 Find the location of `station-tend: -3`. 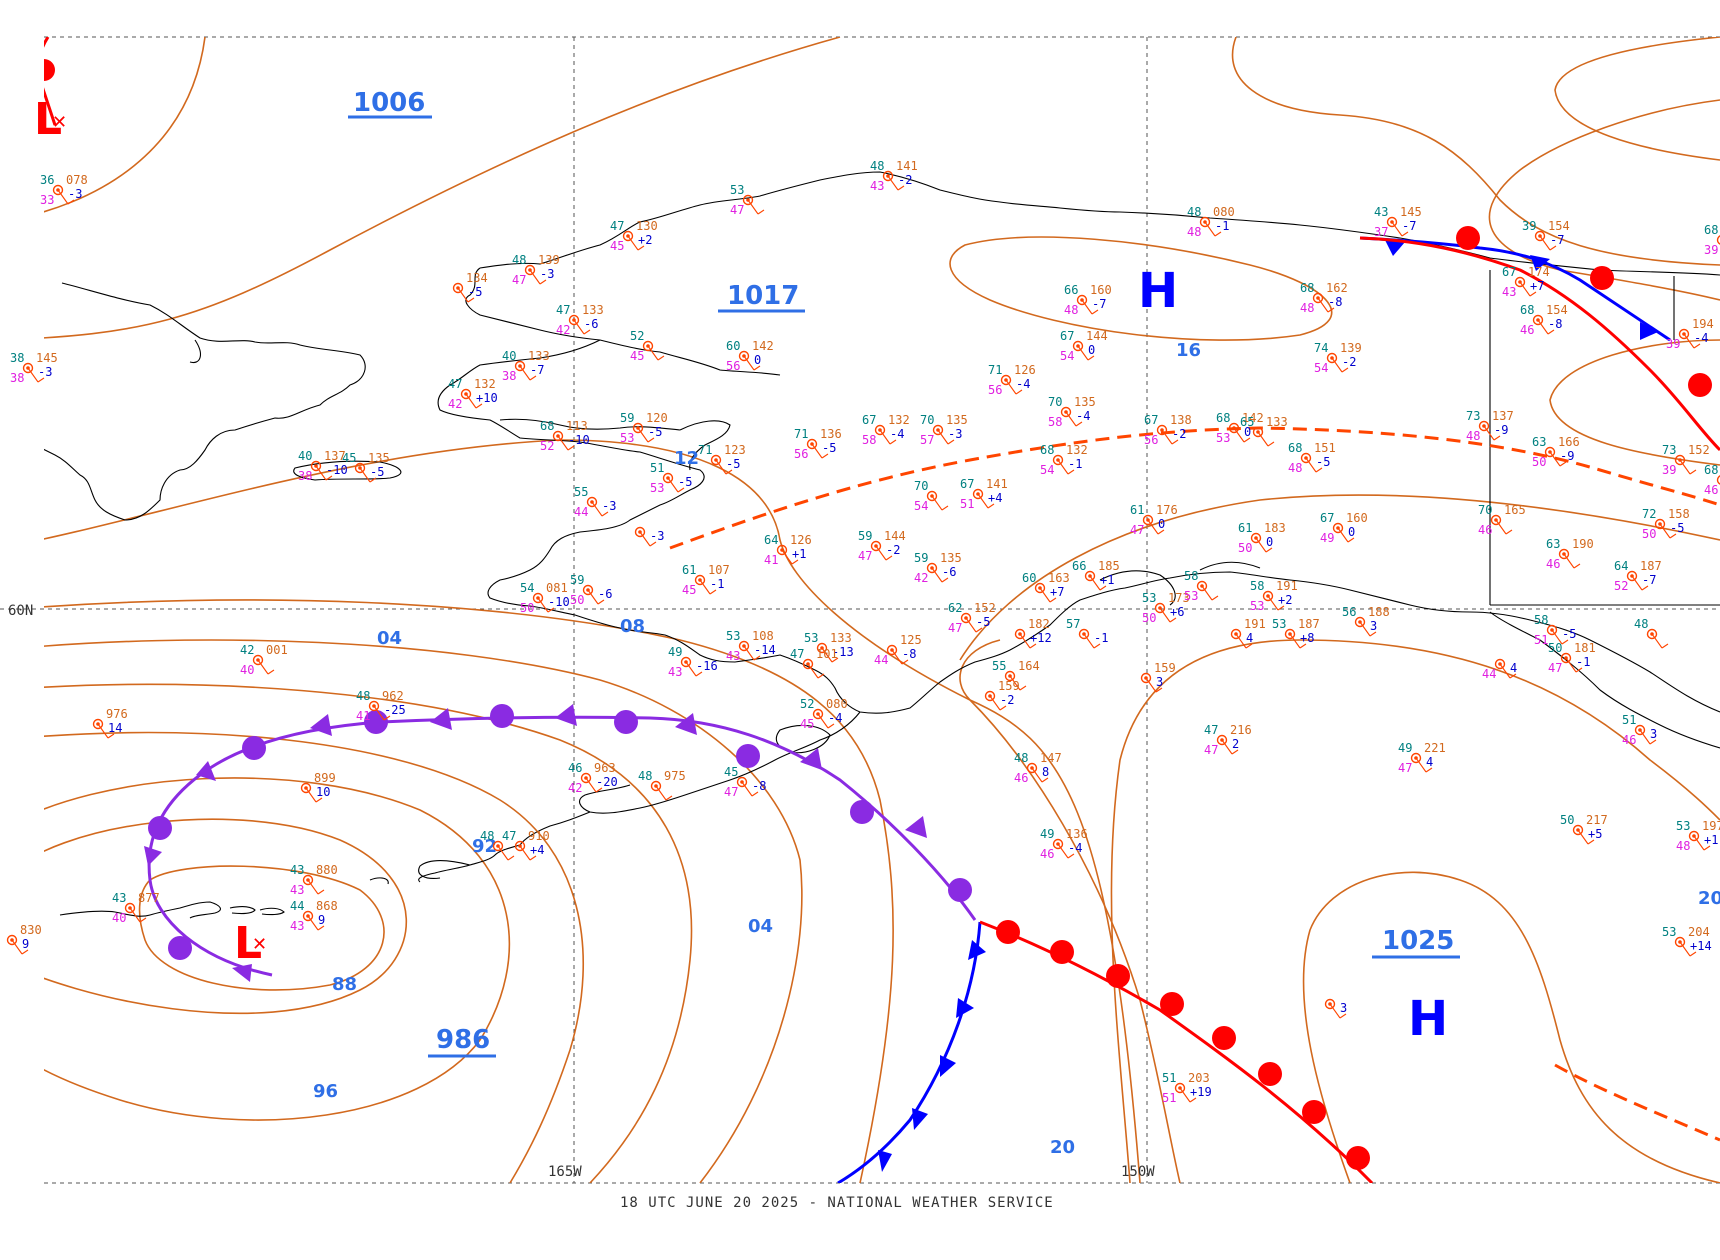

station-tend: -3 is located at coordinates (609, 506).